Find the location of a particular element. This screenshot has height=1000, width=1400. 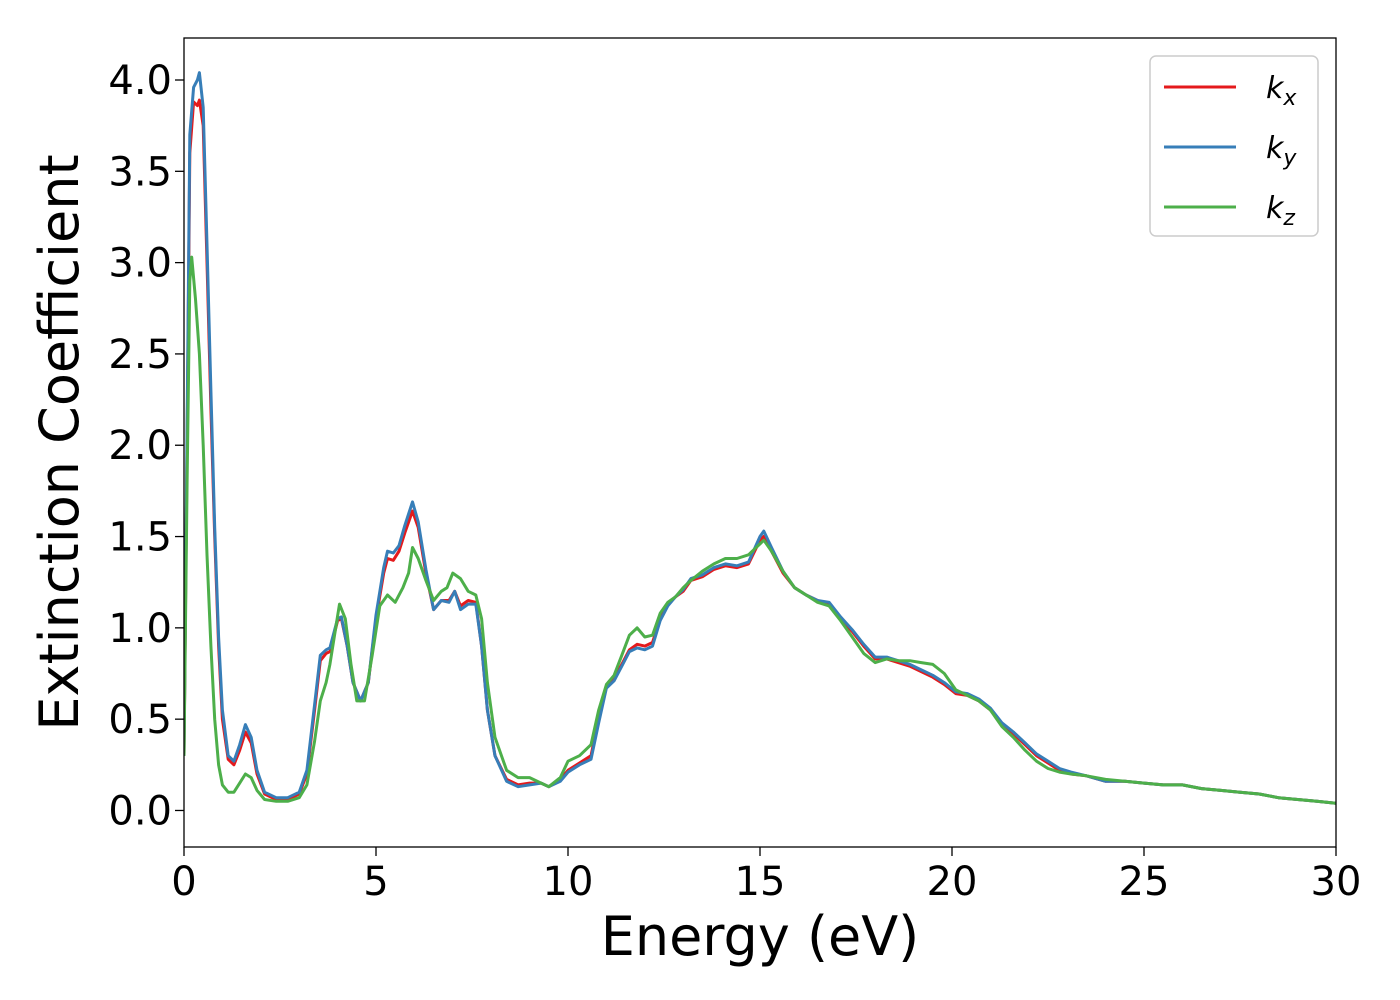

y-tick-label: 4.0 is located at coordinates (140, 81).